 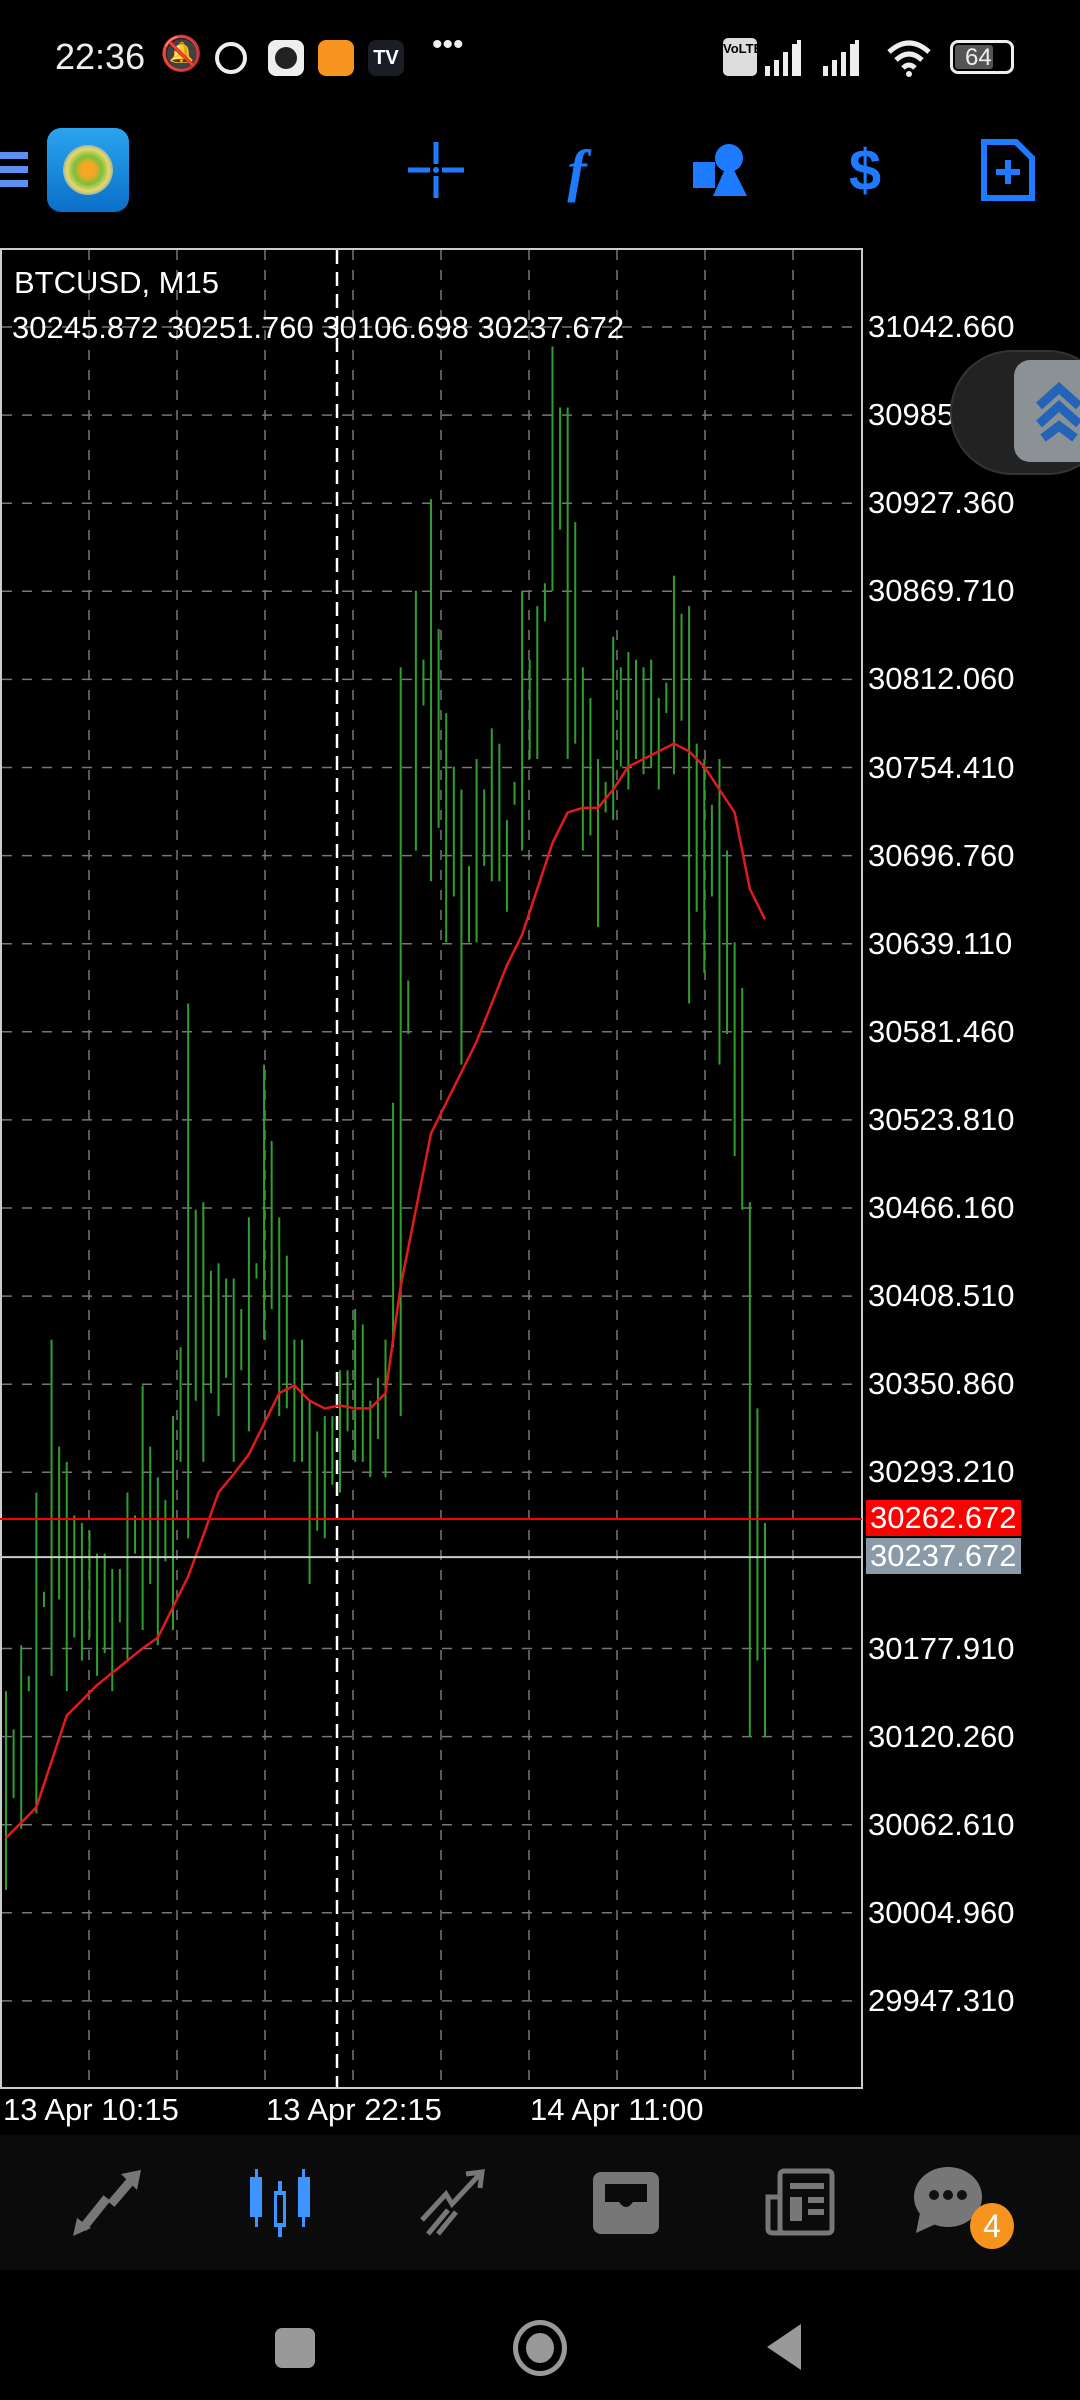 I want to click on chart-candles-icon, so click(x=280, y=2202).